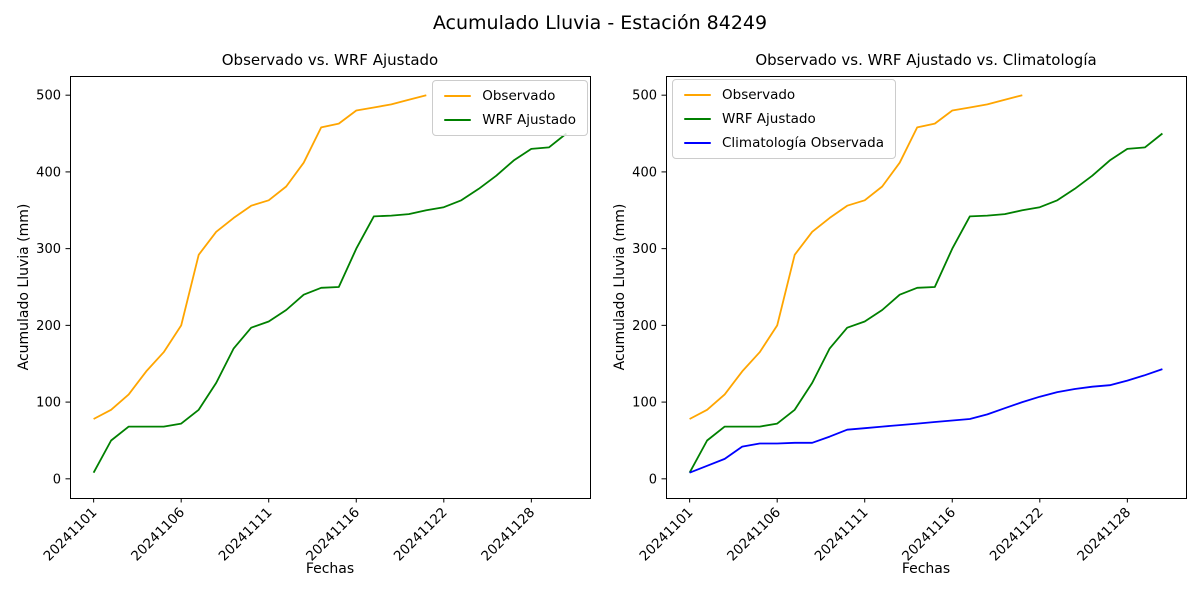 The image size is (1200, 600). Describe the element at coordinates (600, 23) in the screenshot. I see `figure-title: Acumulado Lluvia - Estación 84249` at that location.